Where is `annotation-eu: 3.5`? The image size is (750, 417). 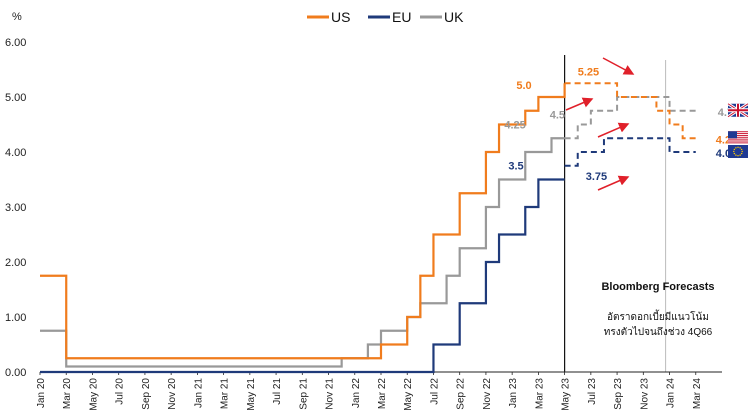
annotation-eu: 3.5 is located at coordinates (515, 167).